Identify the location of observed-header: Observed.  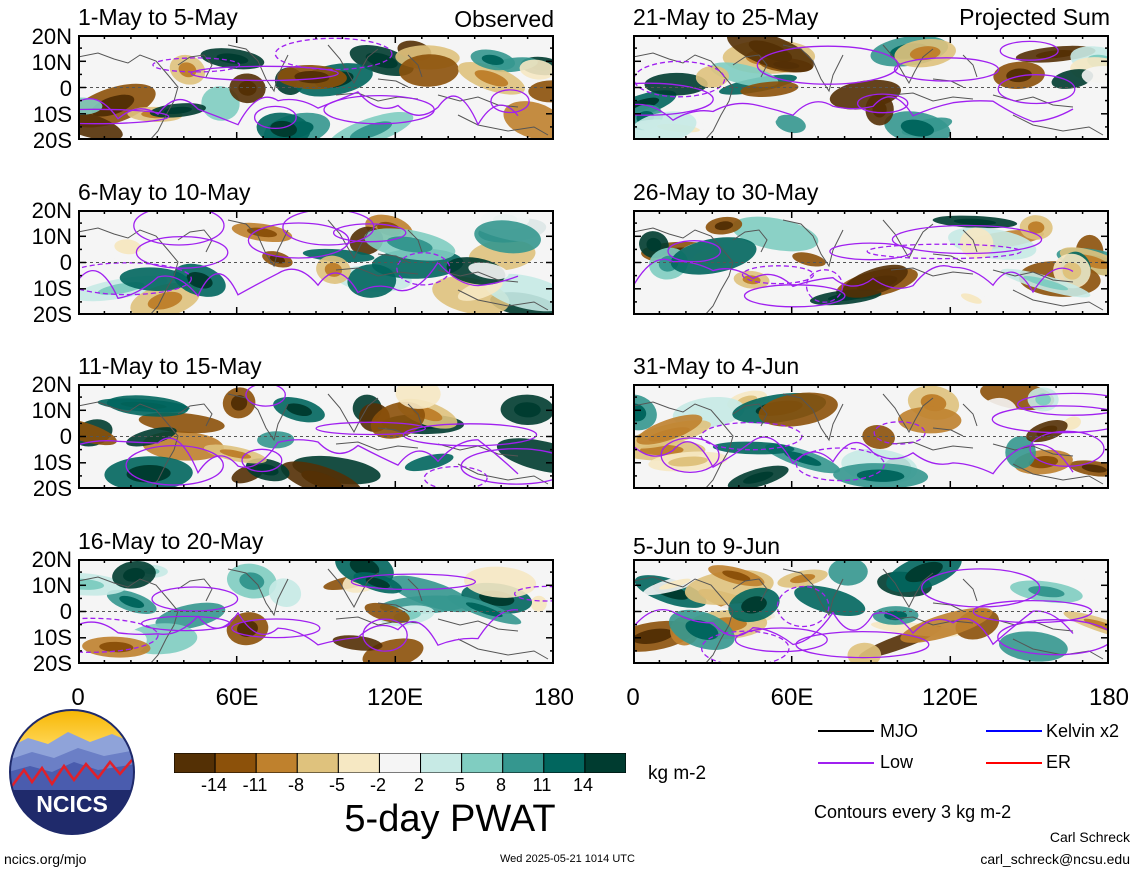
(504, 19).